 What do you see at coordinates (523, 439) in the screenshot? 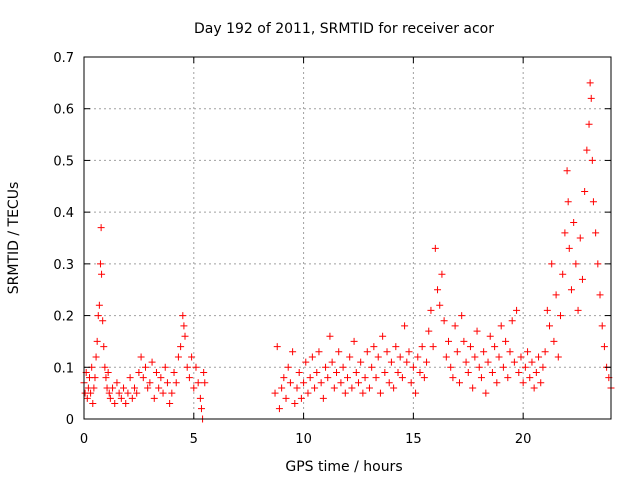
I see `x-tick-label: 20` at bounding box center [523, 439].